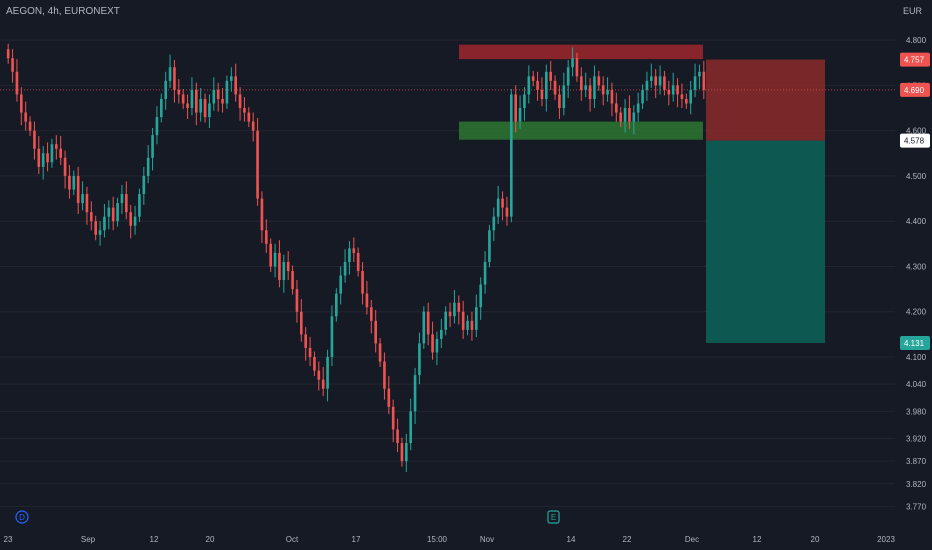 This screenshot has width=932, height=550. Describe the element at coordinates (915, 140) in the screenshot. I see `price-label-entry: 4.578` at that location.